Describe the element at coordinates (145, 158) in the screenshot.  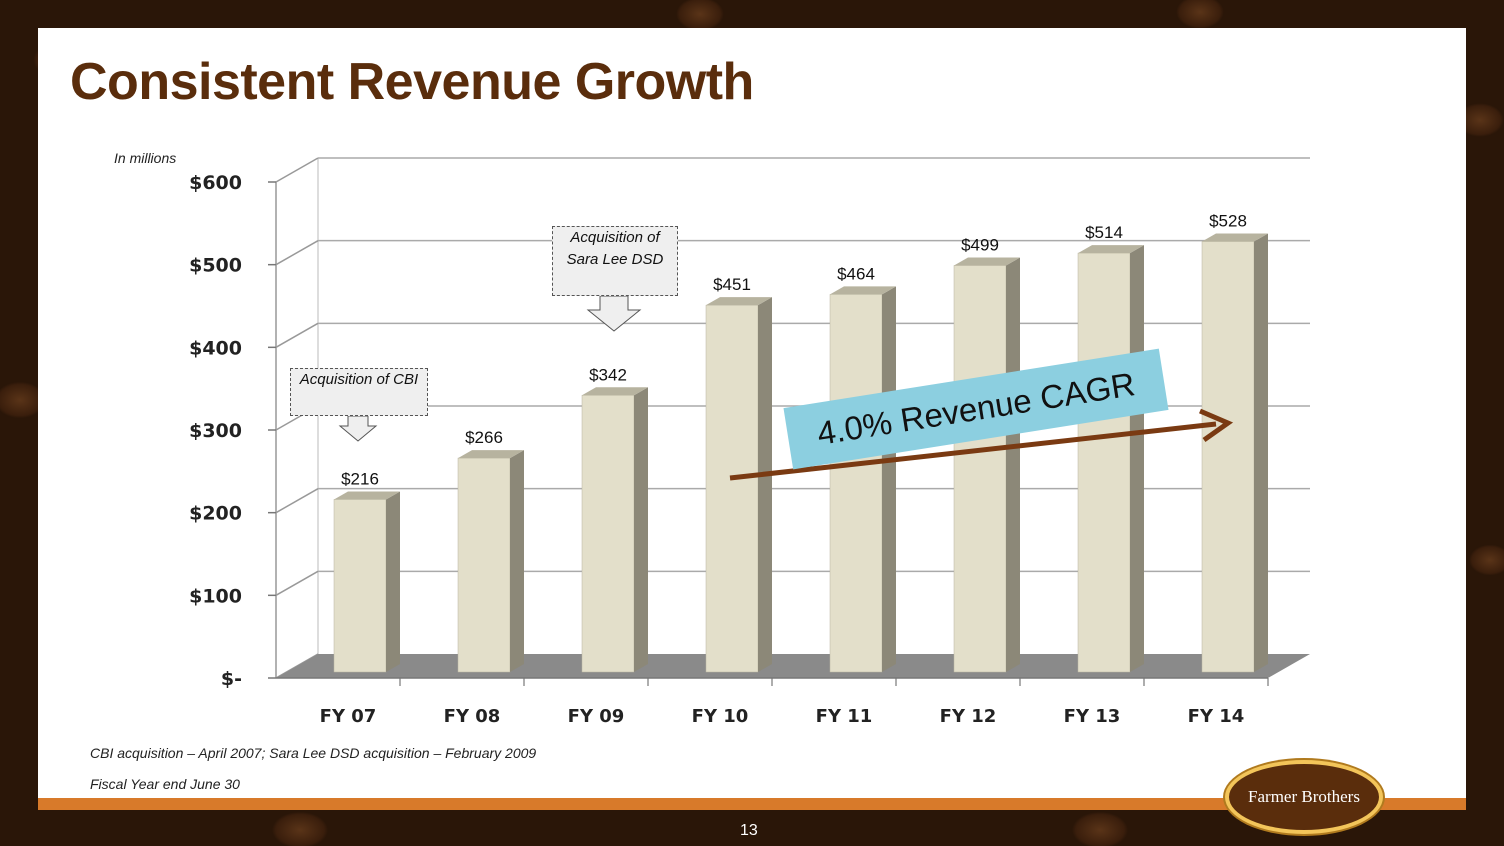
I see `units-note: In millions` at that location.